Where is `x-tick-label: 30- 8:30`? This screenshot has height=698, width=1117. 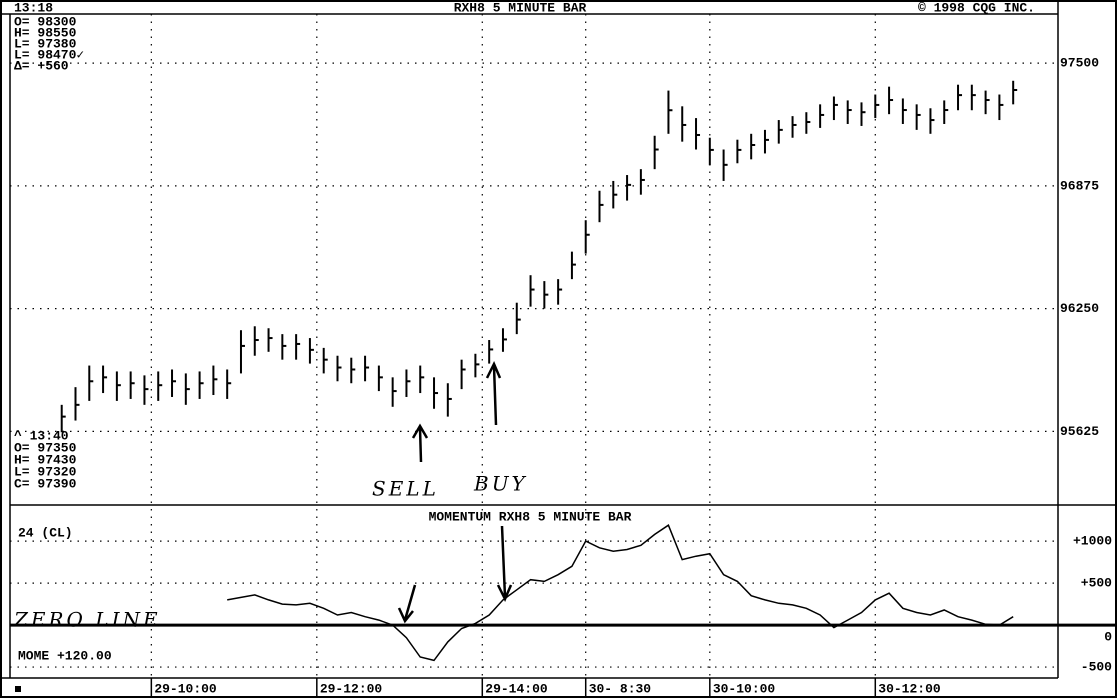
x-tick-label: 30- 8:30 is located at coordinates (620, 688).